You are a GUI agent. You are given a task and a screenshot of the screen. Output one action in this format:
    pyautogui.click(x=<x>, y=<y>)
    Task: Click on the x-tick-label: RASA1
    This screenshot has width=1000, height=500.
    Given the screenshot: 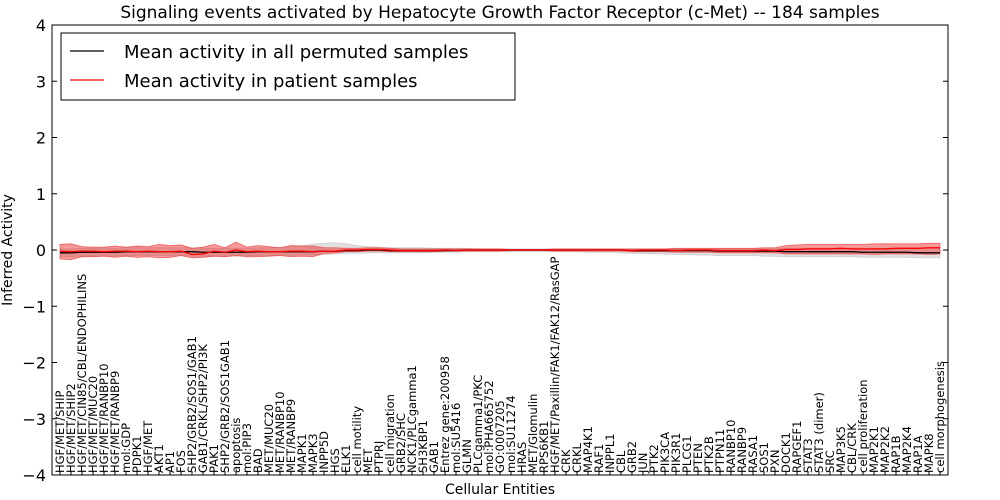 What is the action you would take?
    pyautogui.click(x=753, y=454)
    